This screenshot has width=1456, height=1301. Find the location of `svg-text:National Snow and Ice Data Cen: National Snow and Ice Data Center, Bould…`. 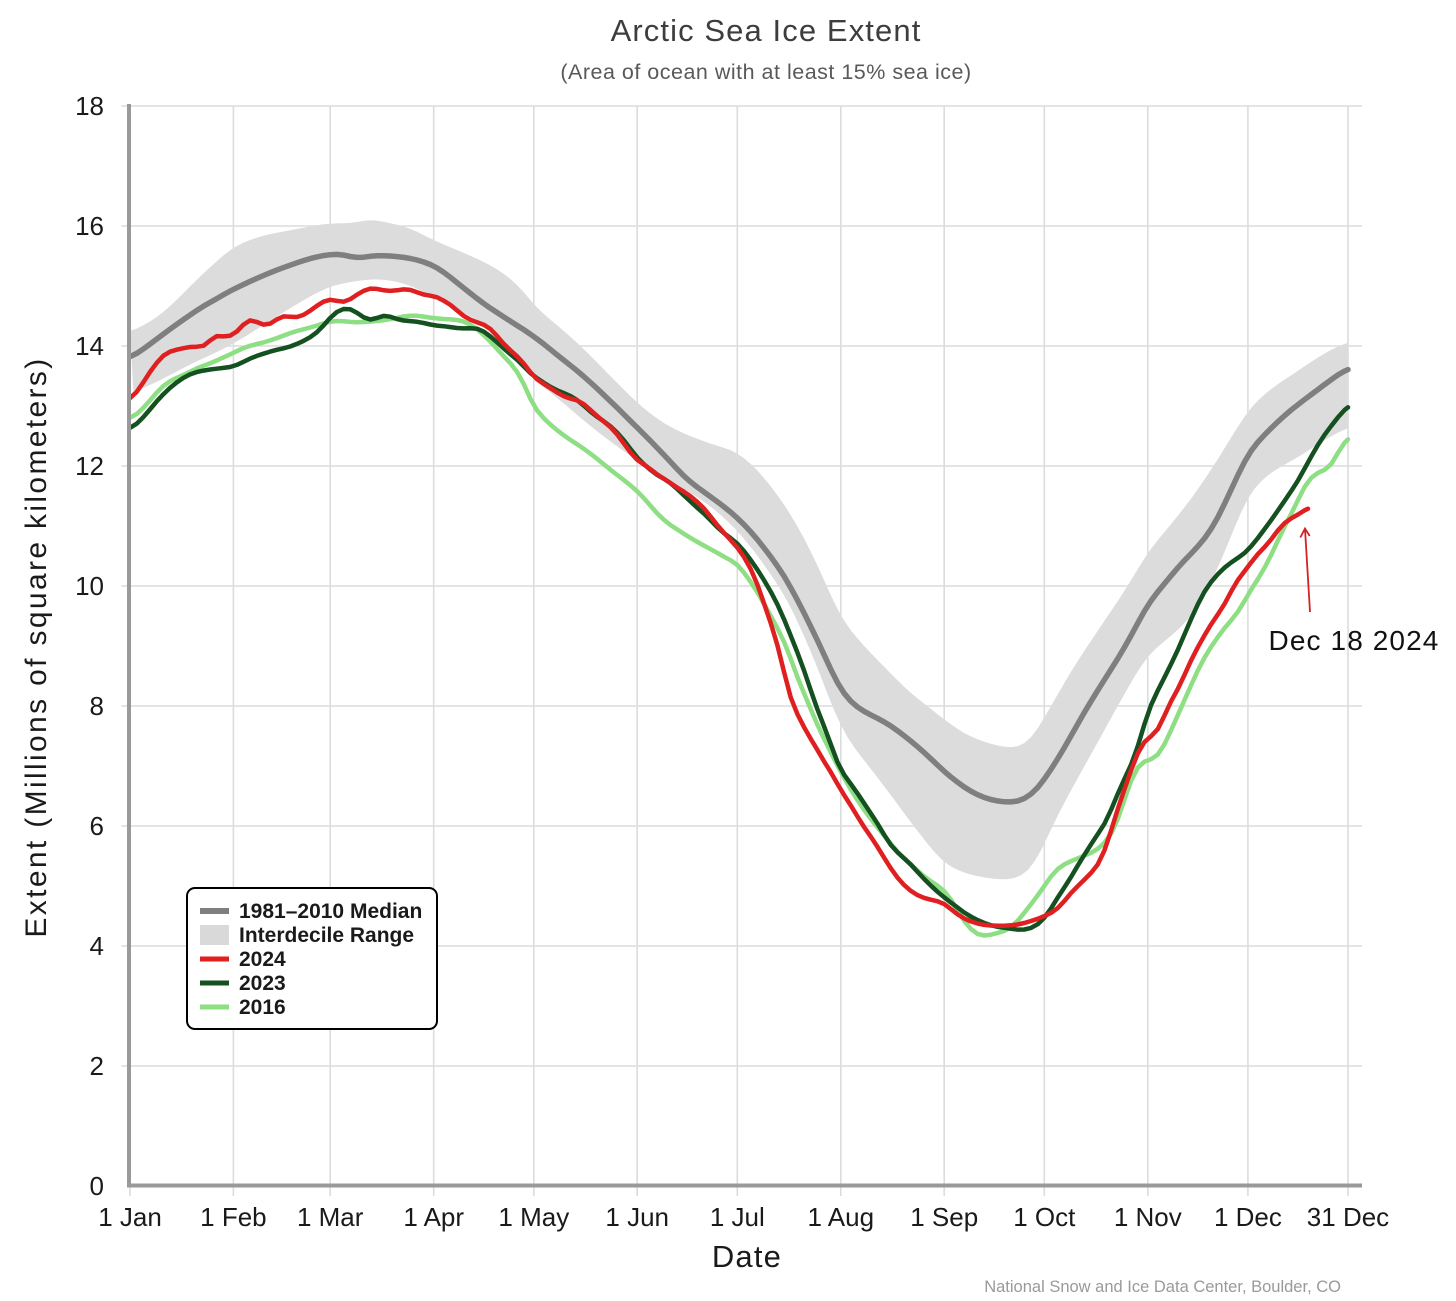

svg-text:National Snow and Ice Data Cen: National Snow and Ice Data Center, Bould… is located at coordinates (1162, 1287).